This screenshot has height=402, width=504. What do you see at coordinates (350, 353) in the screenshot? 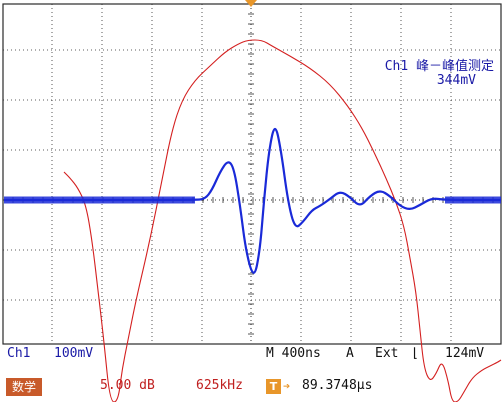
I see `trigger-mode: A` at bounding box center [350, 353].